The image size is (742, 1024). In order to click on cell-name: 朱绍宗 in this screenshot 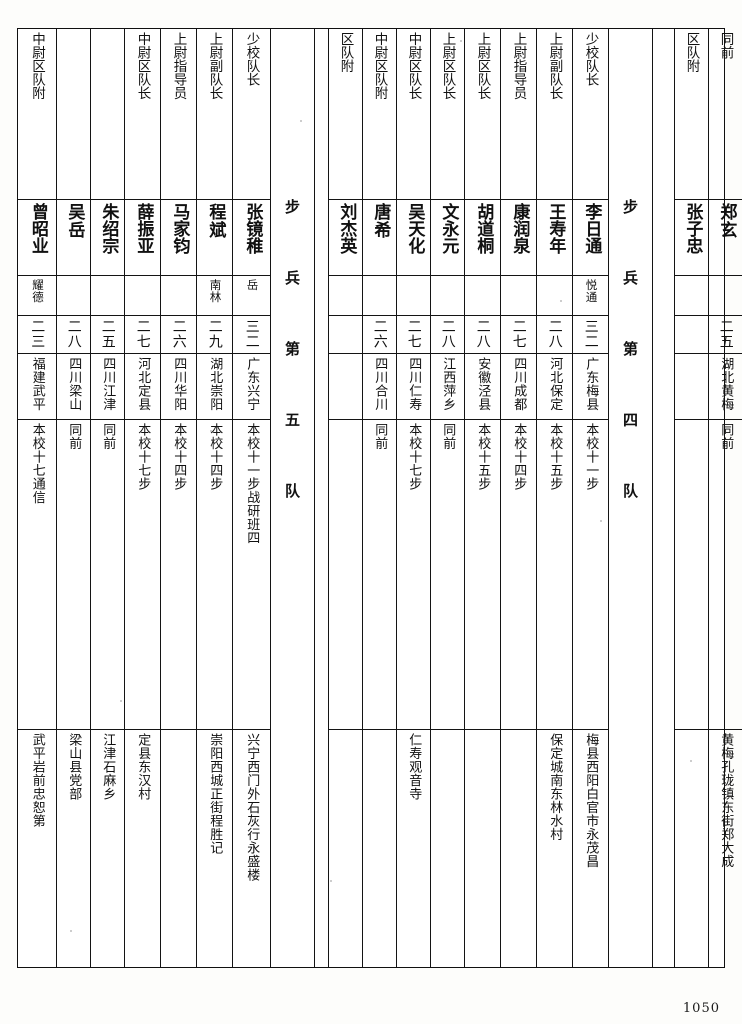, I will do `click(107, 237)`.